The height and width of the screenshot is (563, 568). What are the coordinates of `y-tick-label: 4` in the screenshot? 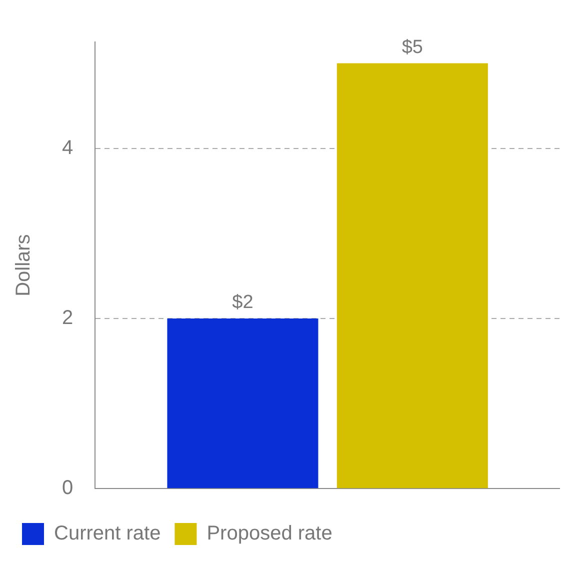 It's located at (68, 147).